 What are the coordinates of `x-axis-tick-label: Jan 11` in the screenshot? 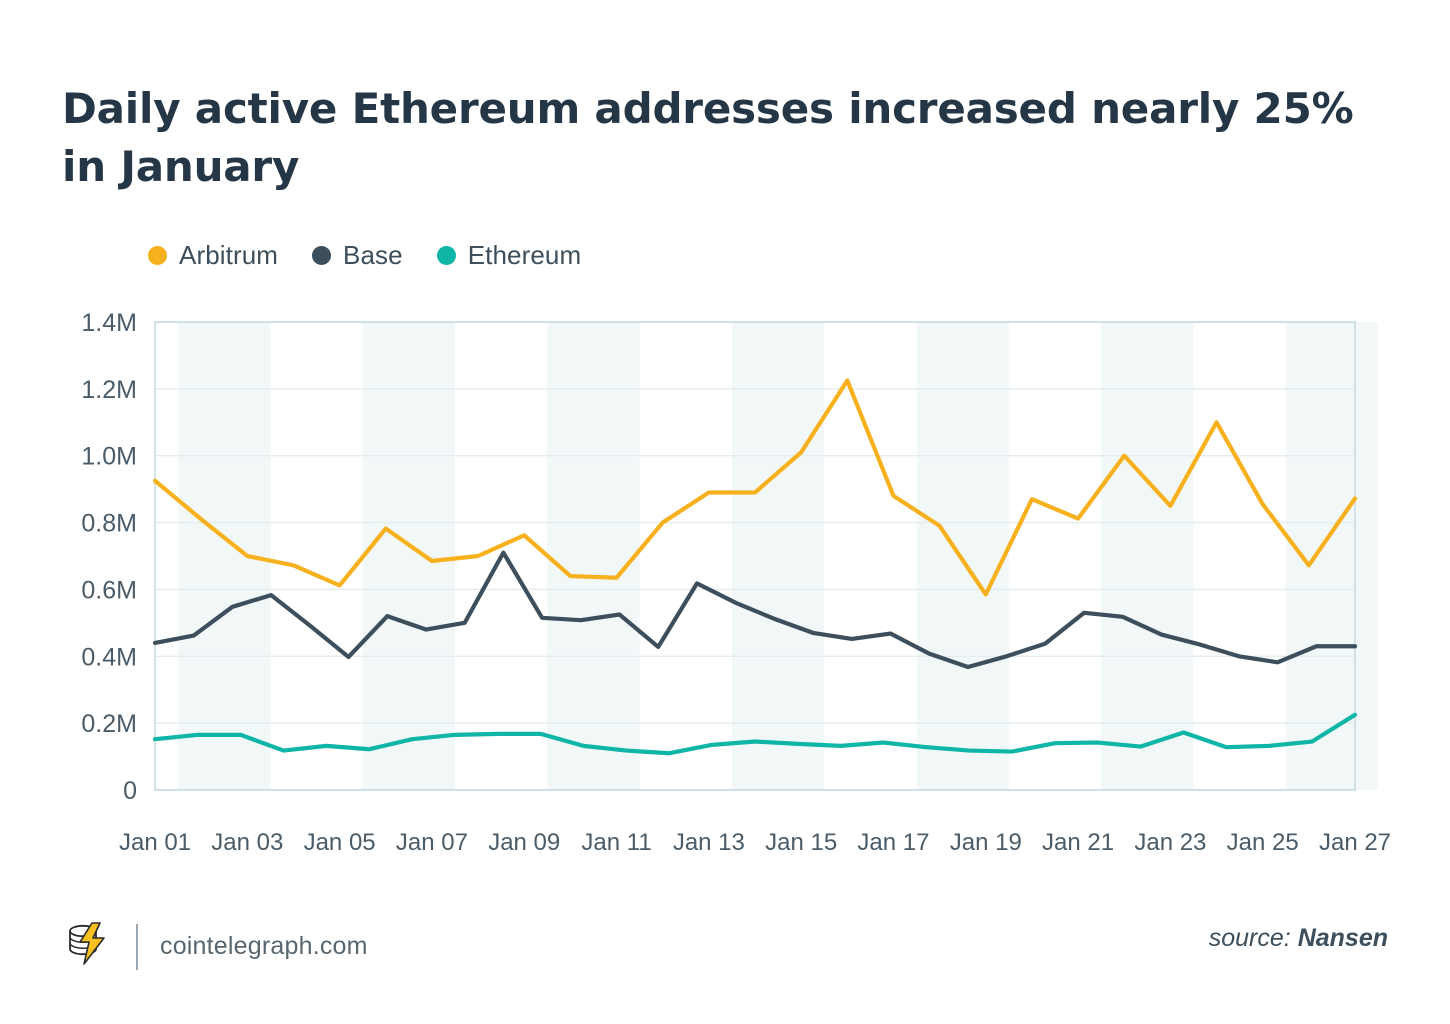 It's located at (616, 842).